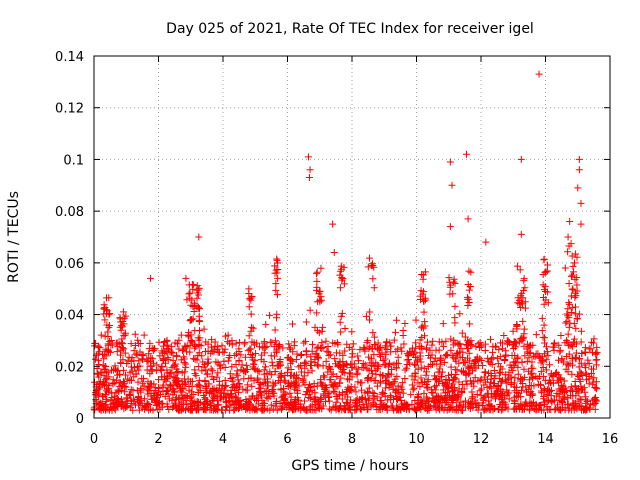  What do you see at coordinates (352, 439) in the screenshot?
I see `x-tick-label: 8` at bounding box center [352, 439].